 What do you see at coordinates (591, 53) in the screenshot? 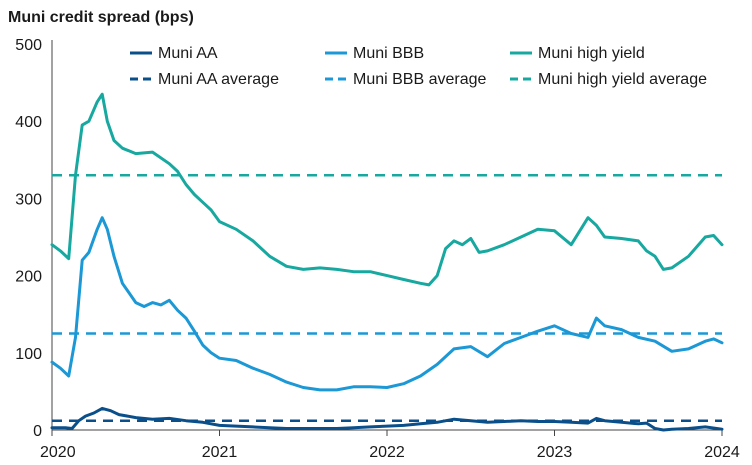
I see `legend-label: Muni high yield` at bounding box center [591, 53].